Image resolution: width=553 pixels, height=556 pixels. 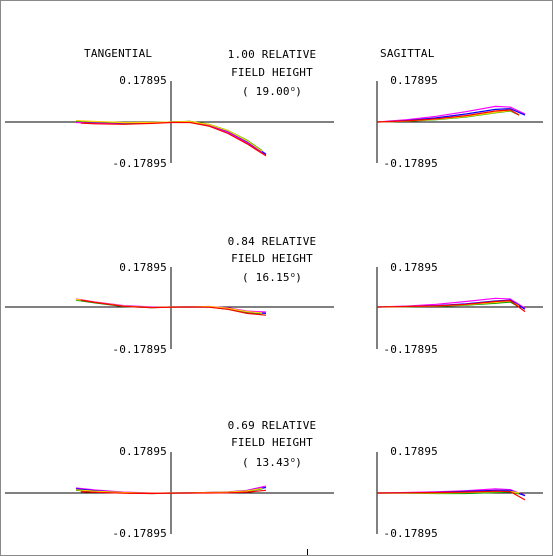 I want to click on field-angle-value: 13.43, so click(x=272, y=462).